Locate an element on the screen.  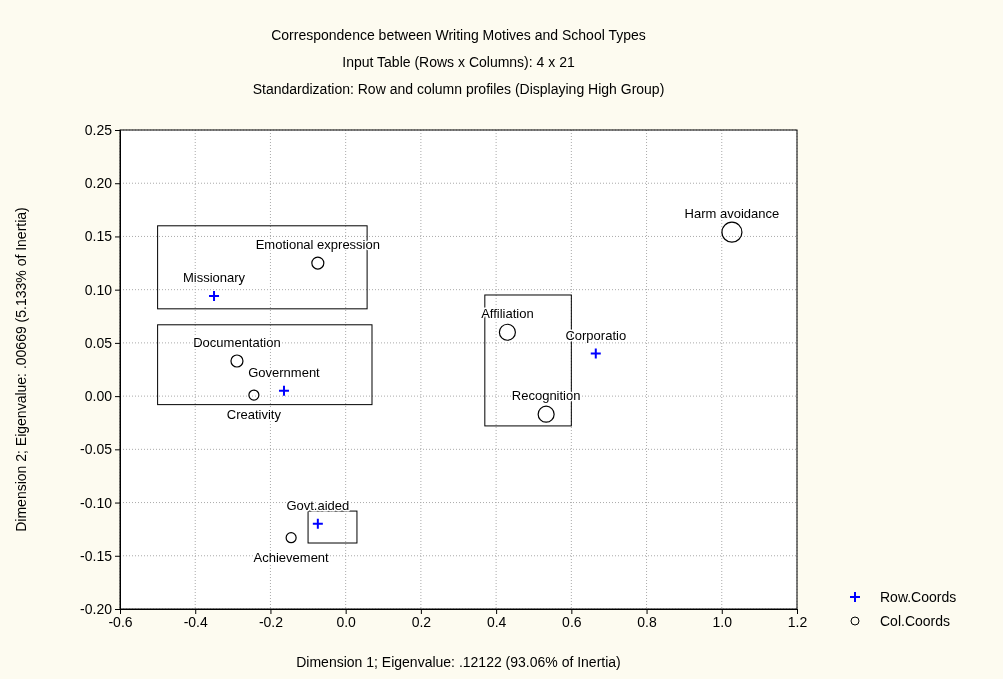
legend-label: Col.Coords is located at coordinates (915, 621).